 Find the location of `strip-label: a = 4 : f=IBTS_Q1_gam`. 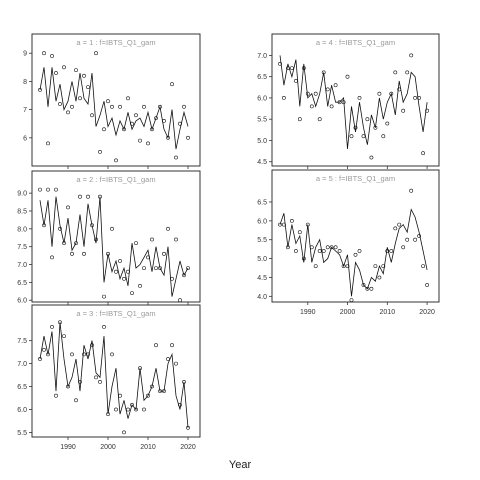

strip-label: a = 4 : f=IBTS_Q1_gam is located at coordinates (355, 42).